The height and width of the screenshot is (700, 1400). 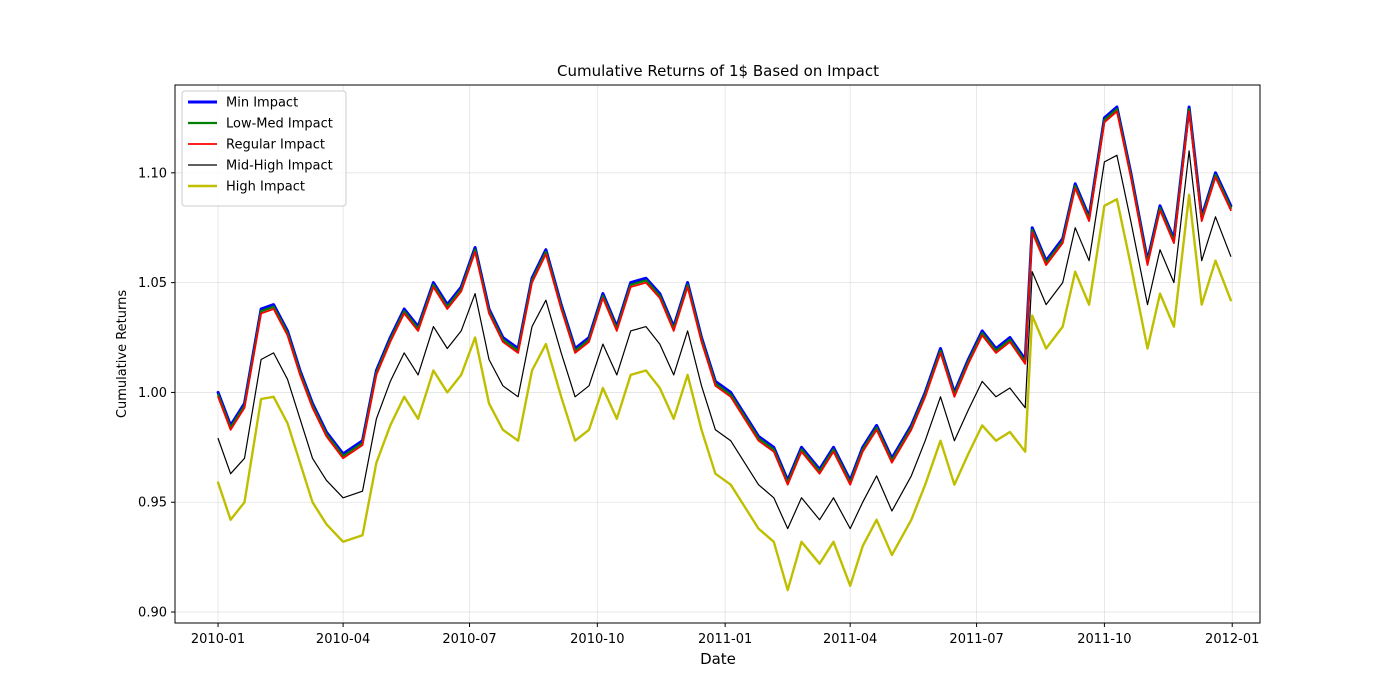 I want to click on chart-title: Cumulative Returns of 1$ Based on Impact, so click(x=718, y=71).